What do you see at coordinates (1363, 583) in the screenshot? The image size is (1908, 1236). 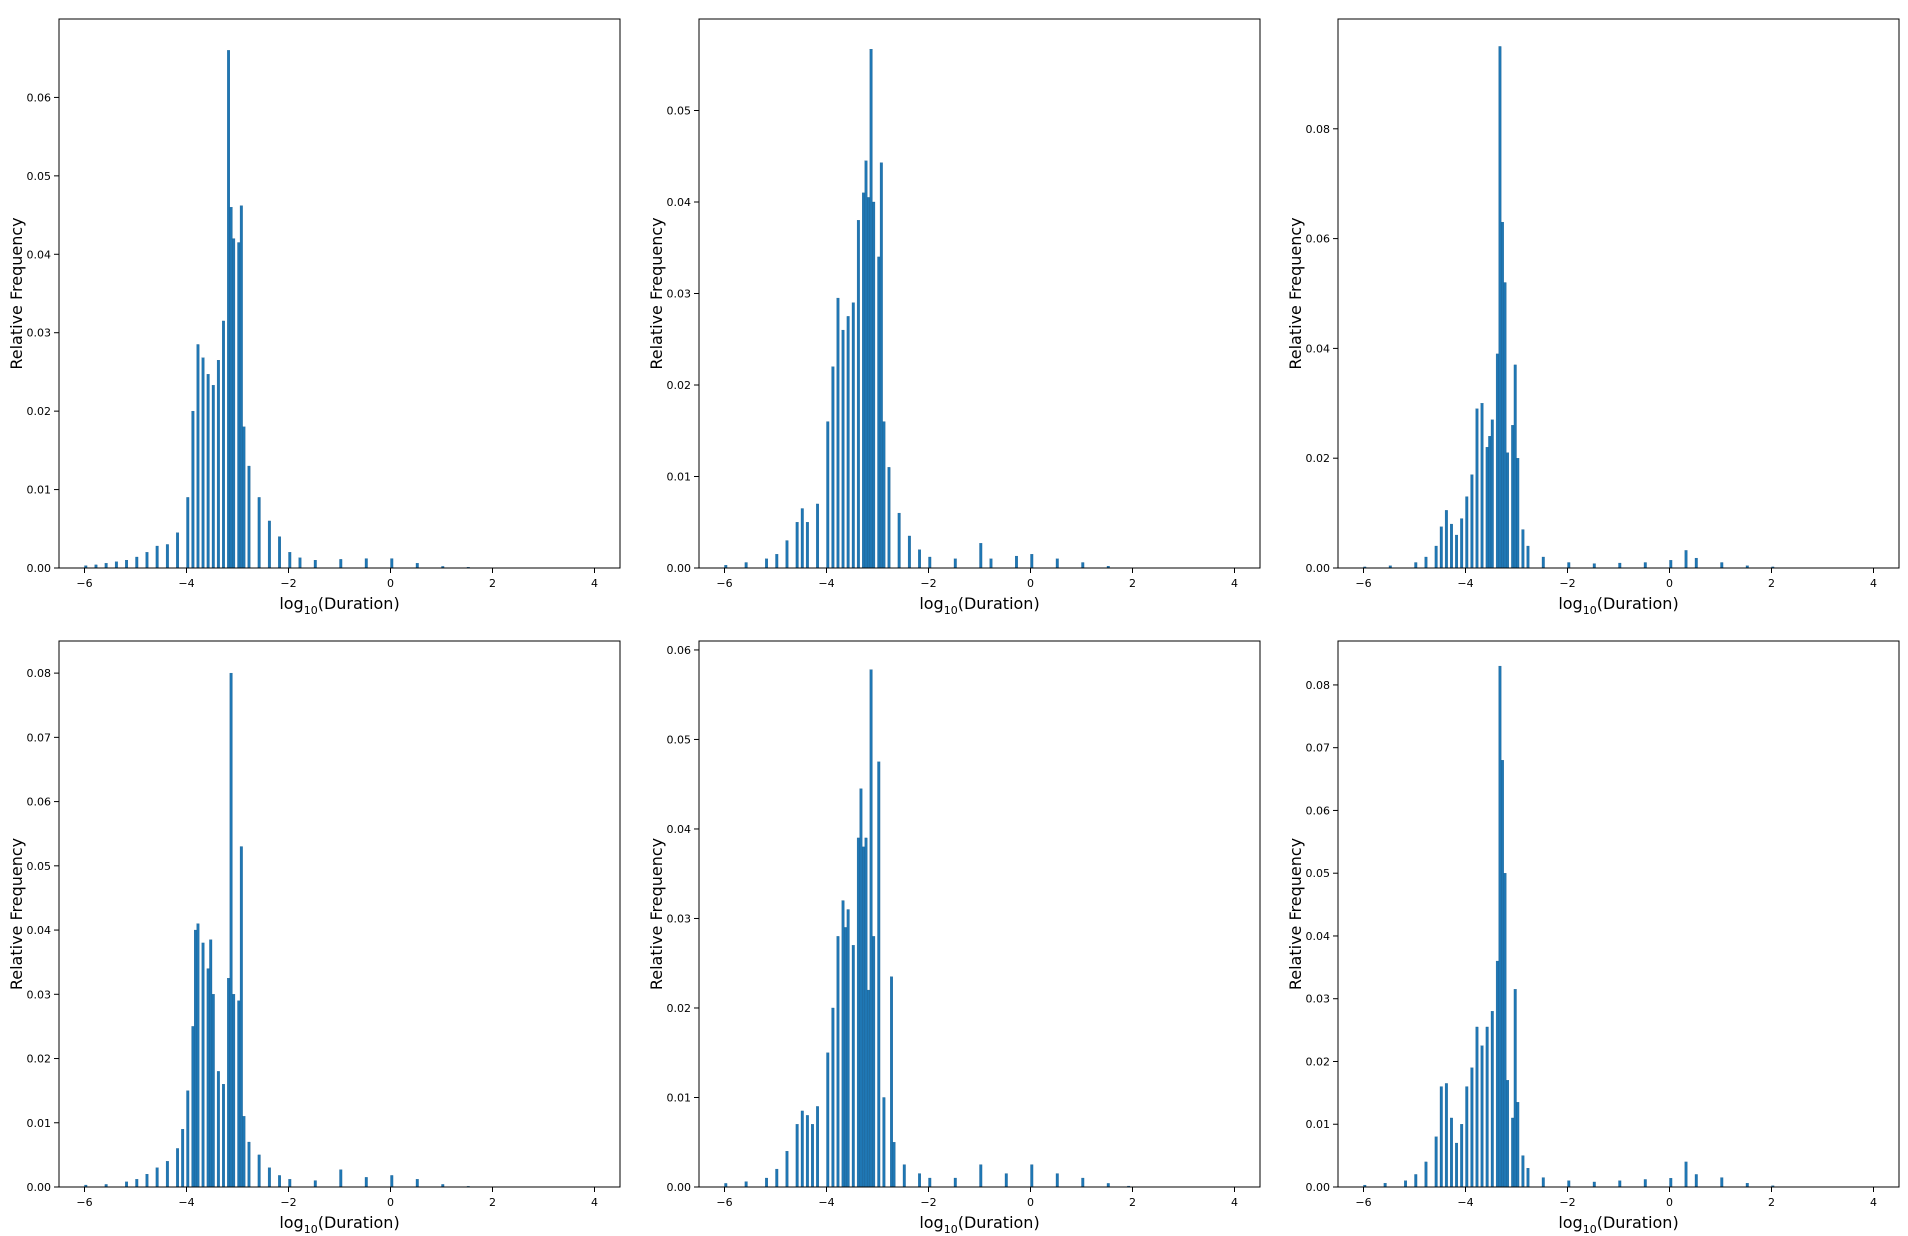 I see `x-tick-label: −6` at bounding box center [1363, 583].